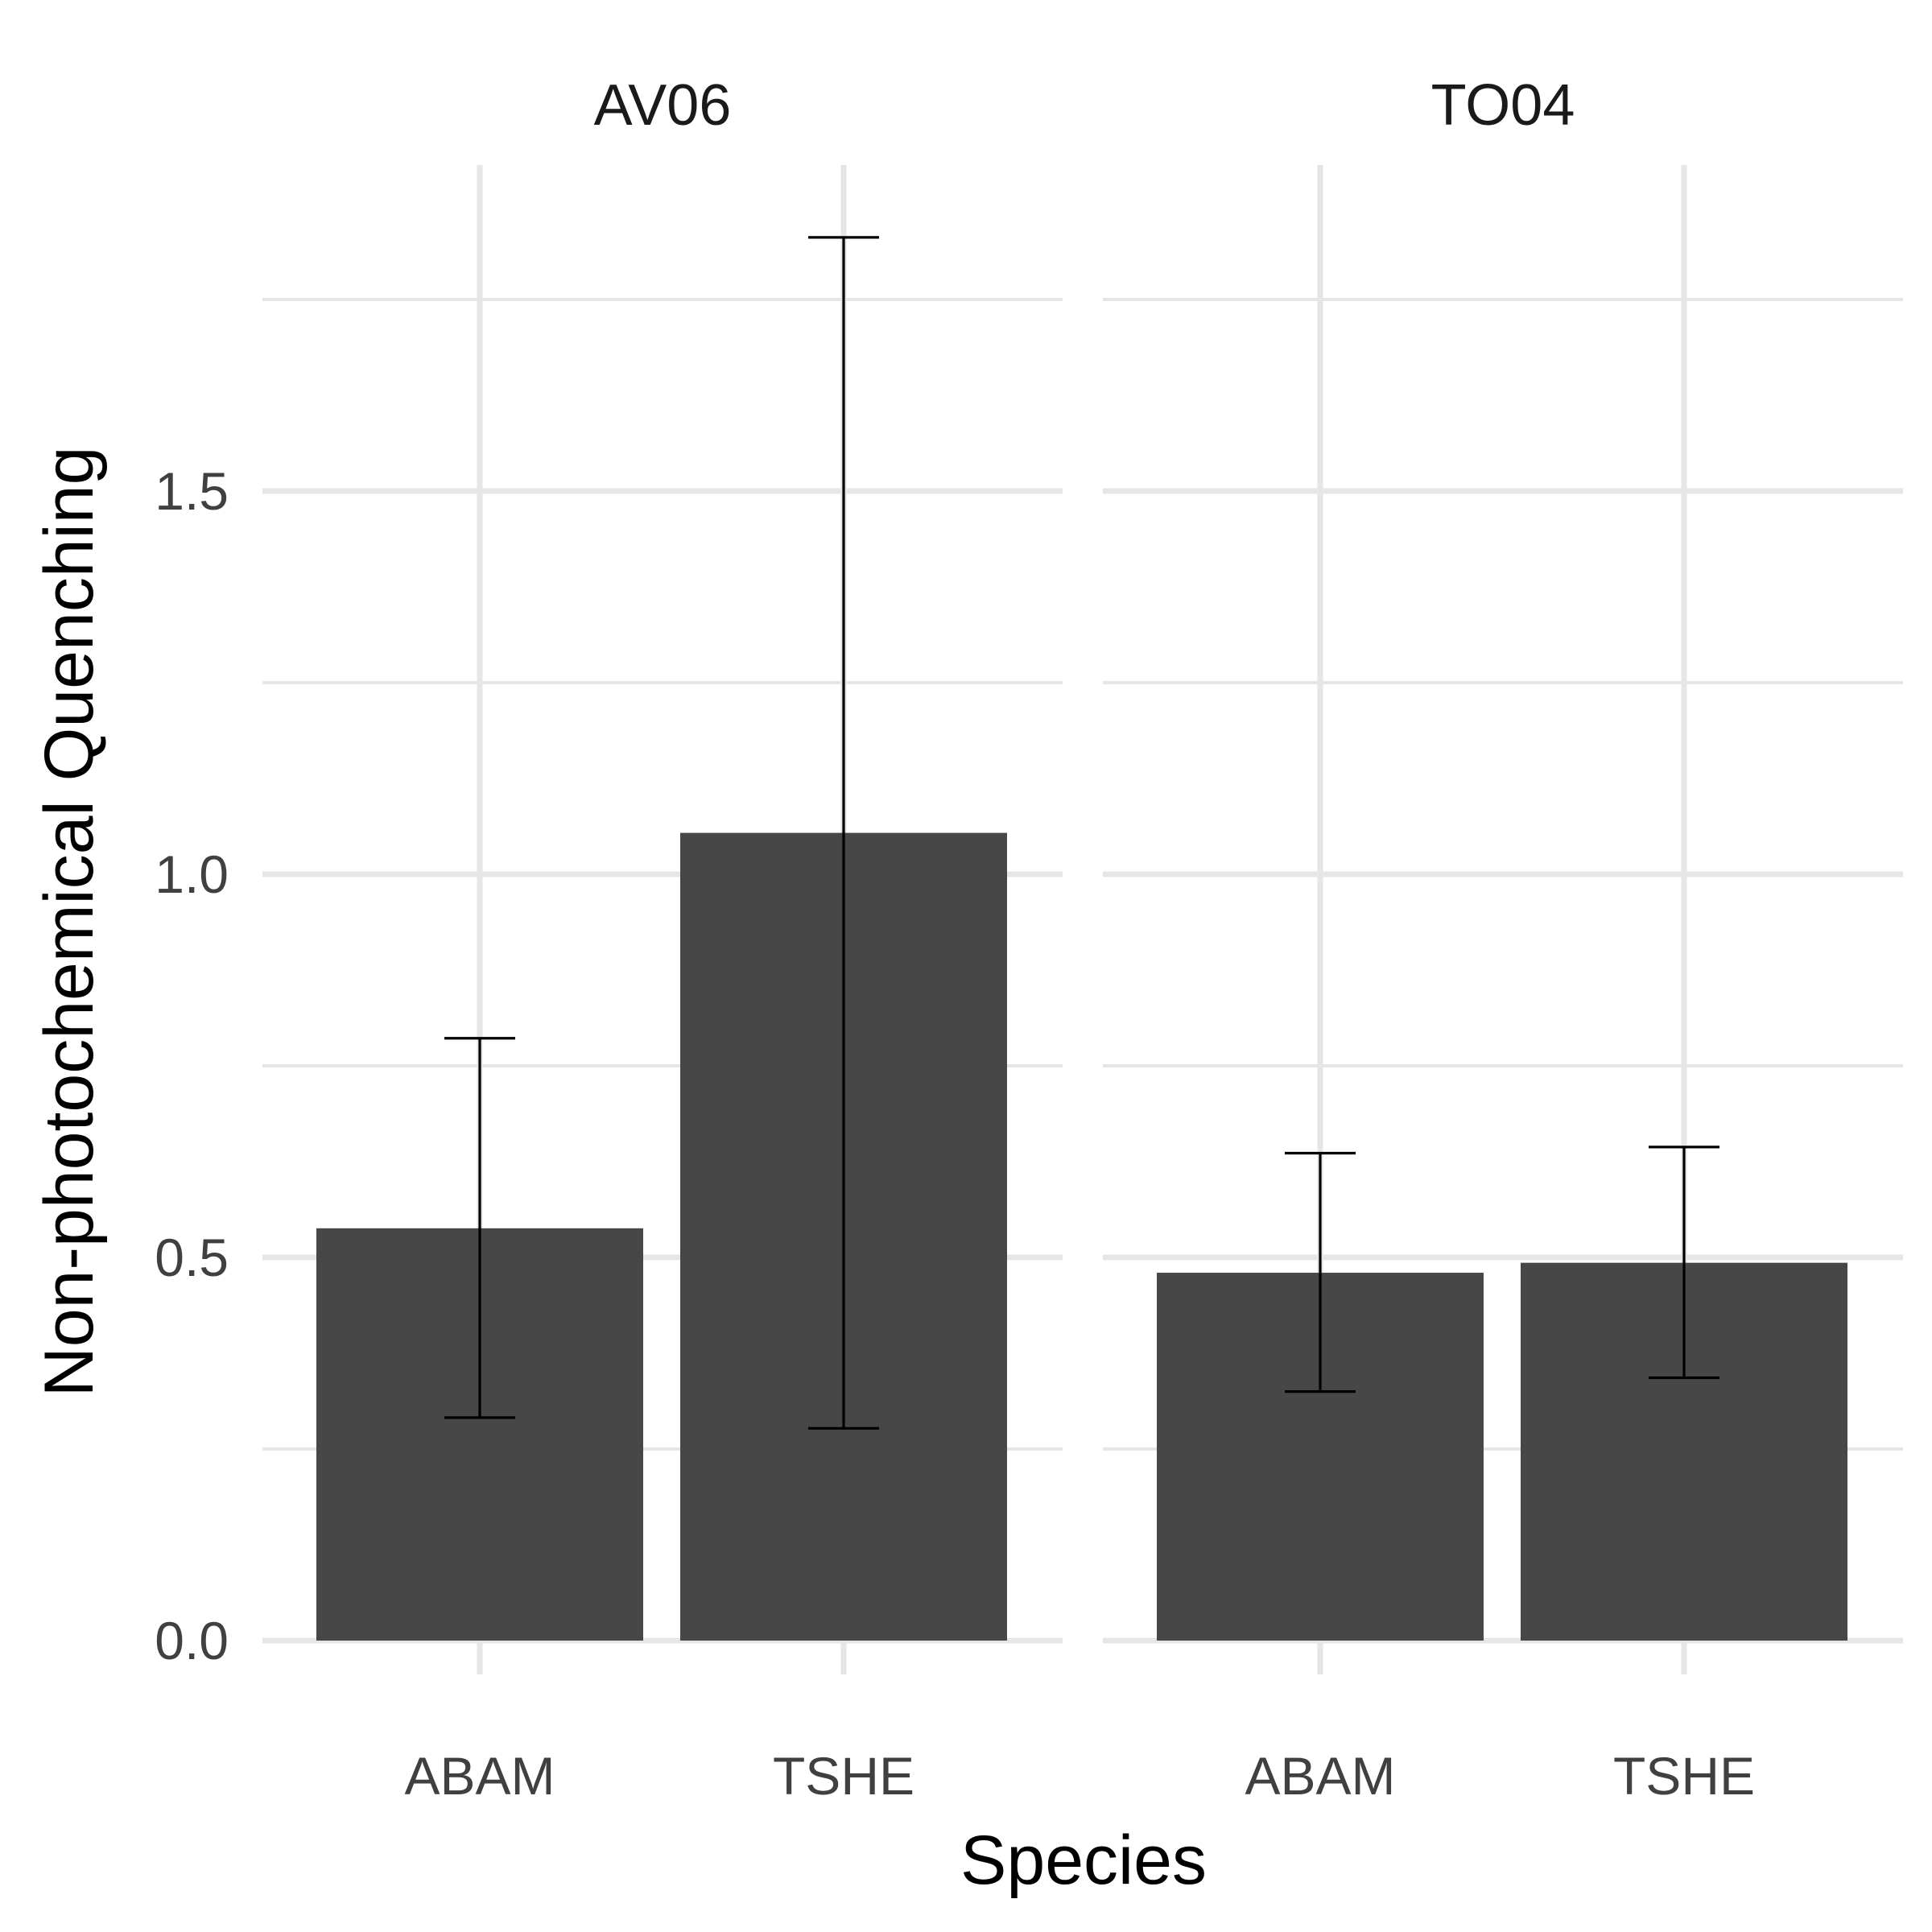 The height and width of the screenshot is (1932, 1932). What do you see at coordinates (1684, 1776) in the screenshot?
I see `panel-2-x-tick-tshe: TSHE` at bounding box center [1684, 1776].